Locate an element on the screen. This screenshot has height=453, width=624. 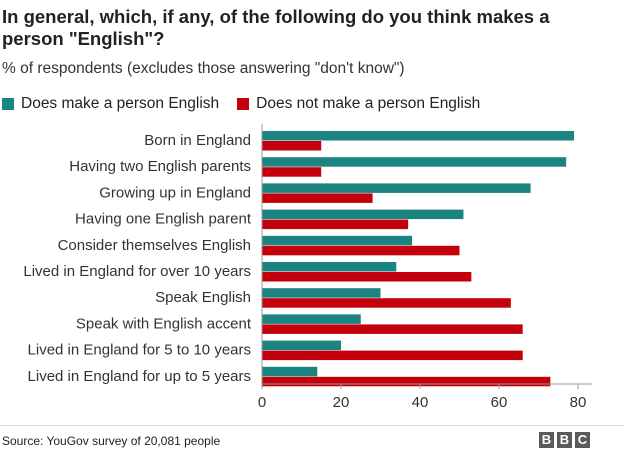
x-tick-label: 80 is located at coordinates (578, 402).